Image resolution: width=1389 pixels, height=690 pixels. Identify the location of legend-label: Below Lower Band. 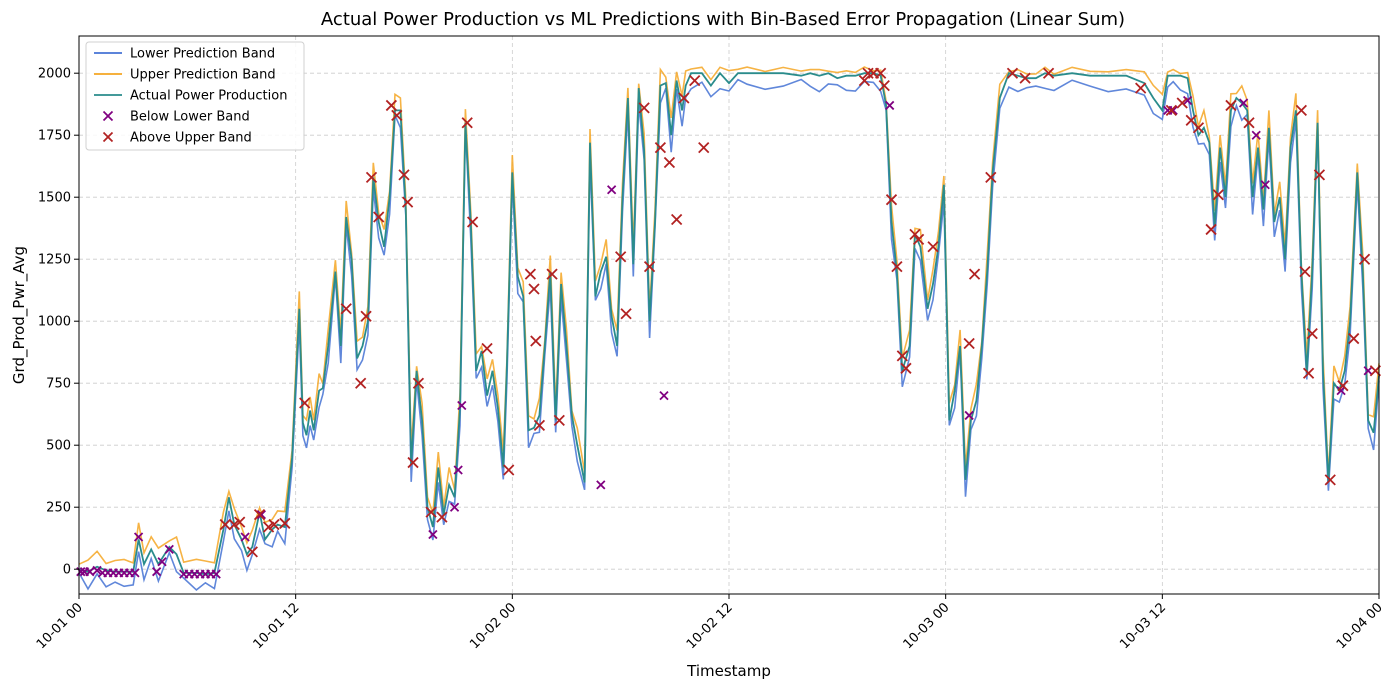
(190, 117).